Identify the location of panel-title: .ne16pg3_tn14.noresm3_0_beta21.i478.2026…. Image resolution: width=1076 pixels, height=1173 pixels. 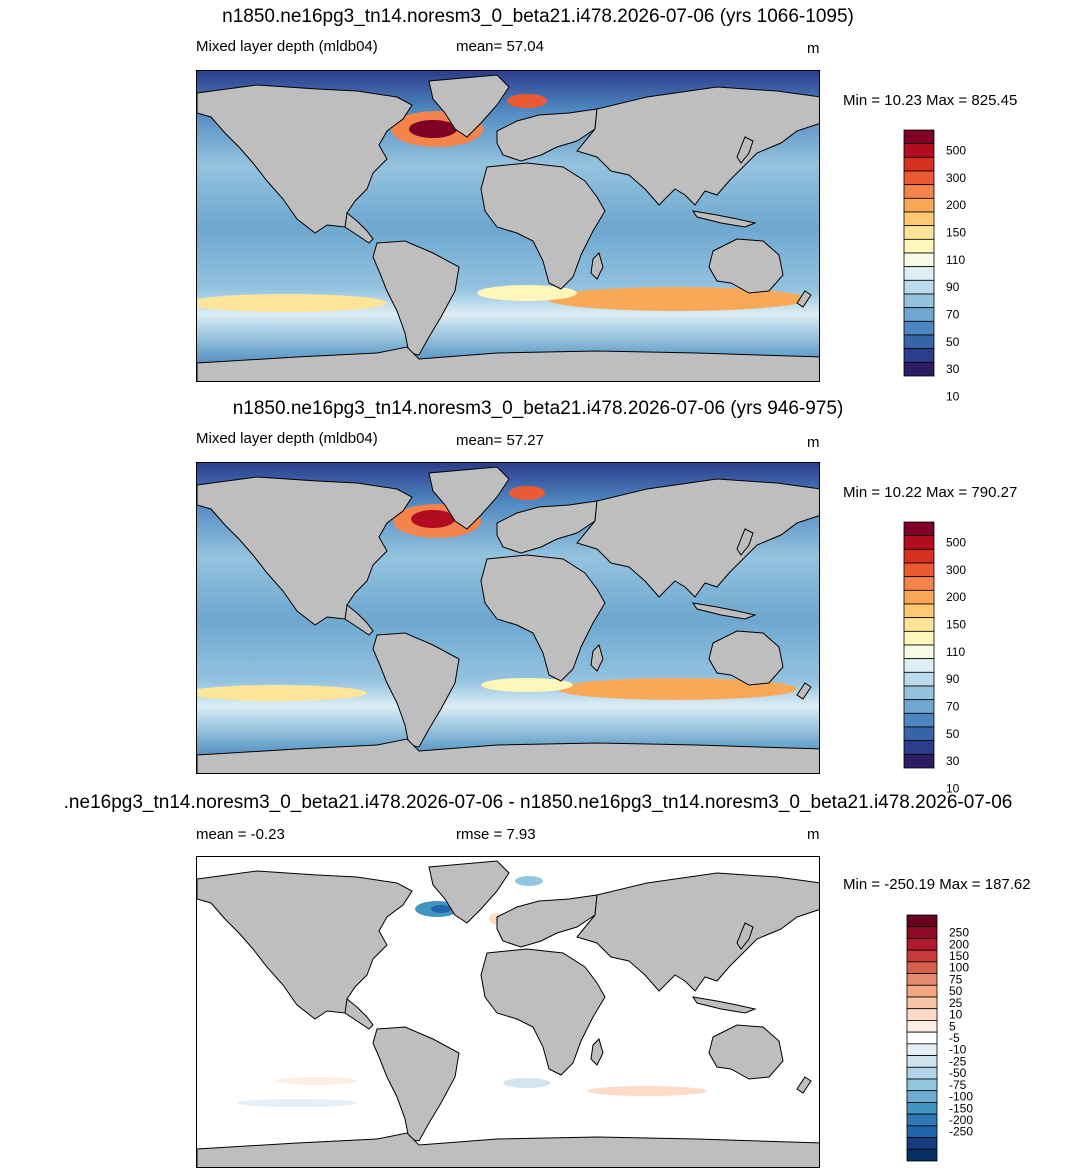
(538, 802).